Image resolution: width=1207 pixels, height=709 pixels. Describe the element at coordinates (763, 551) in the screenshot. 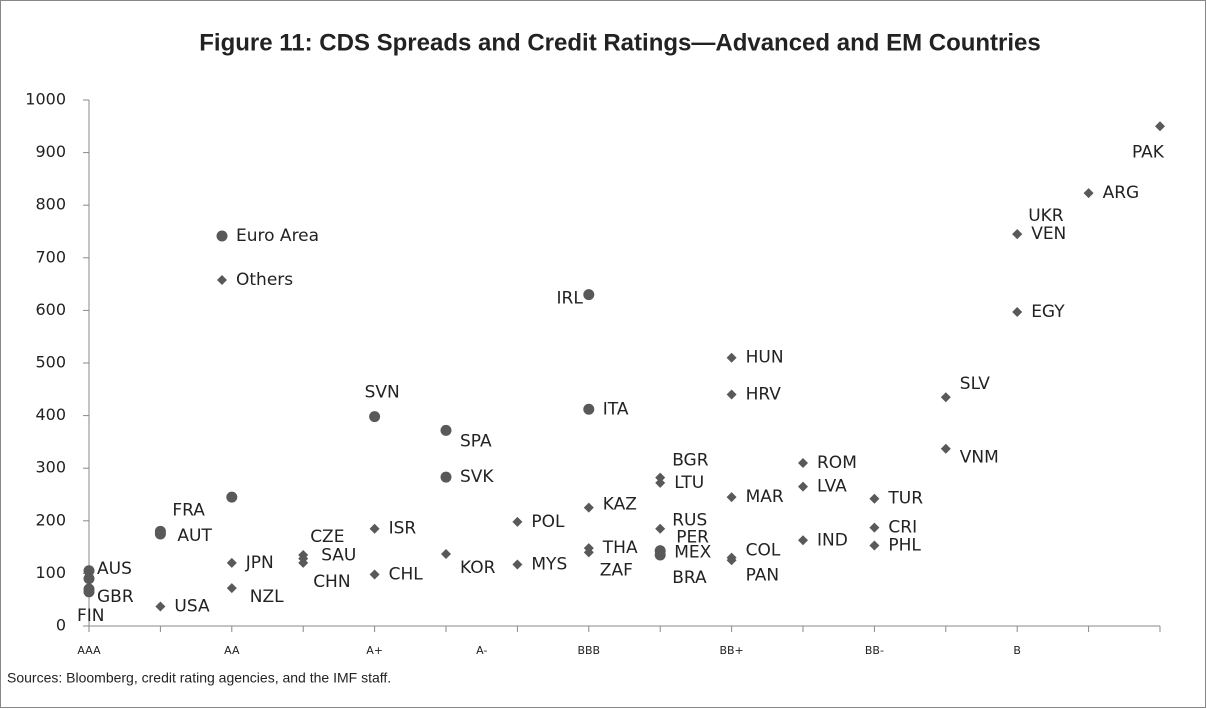

I see `point-label: COL` at that location.